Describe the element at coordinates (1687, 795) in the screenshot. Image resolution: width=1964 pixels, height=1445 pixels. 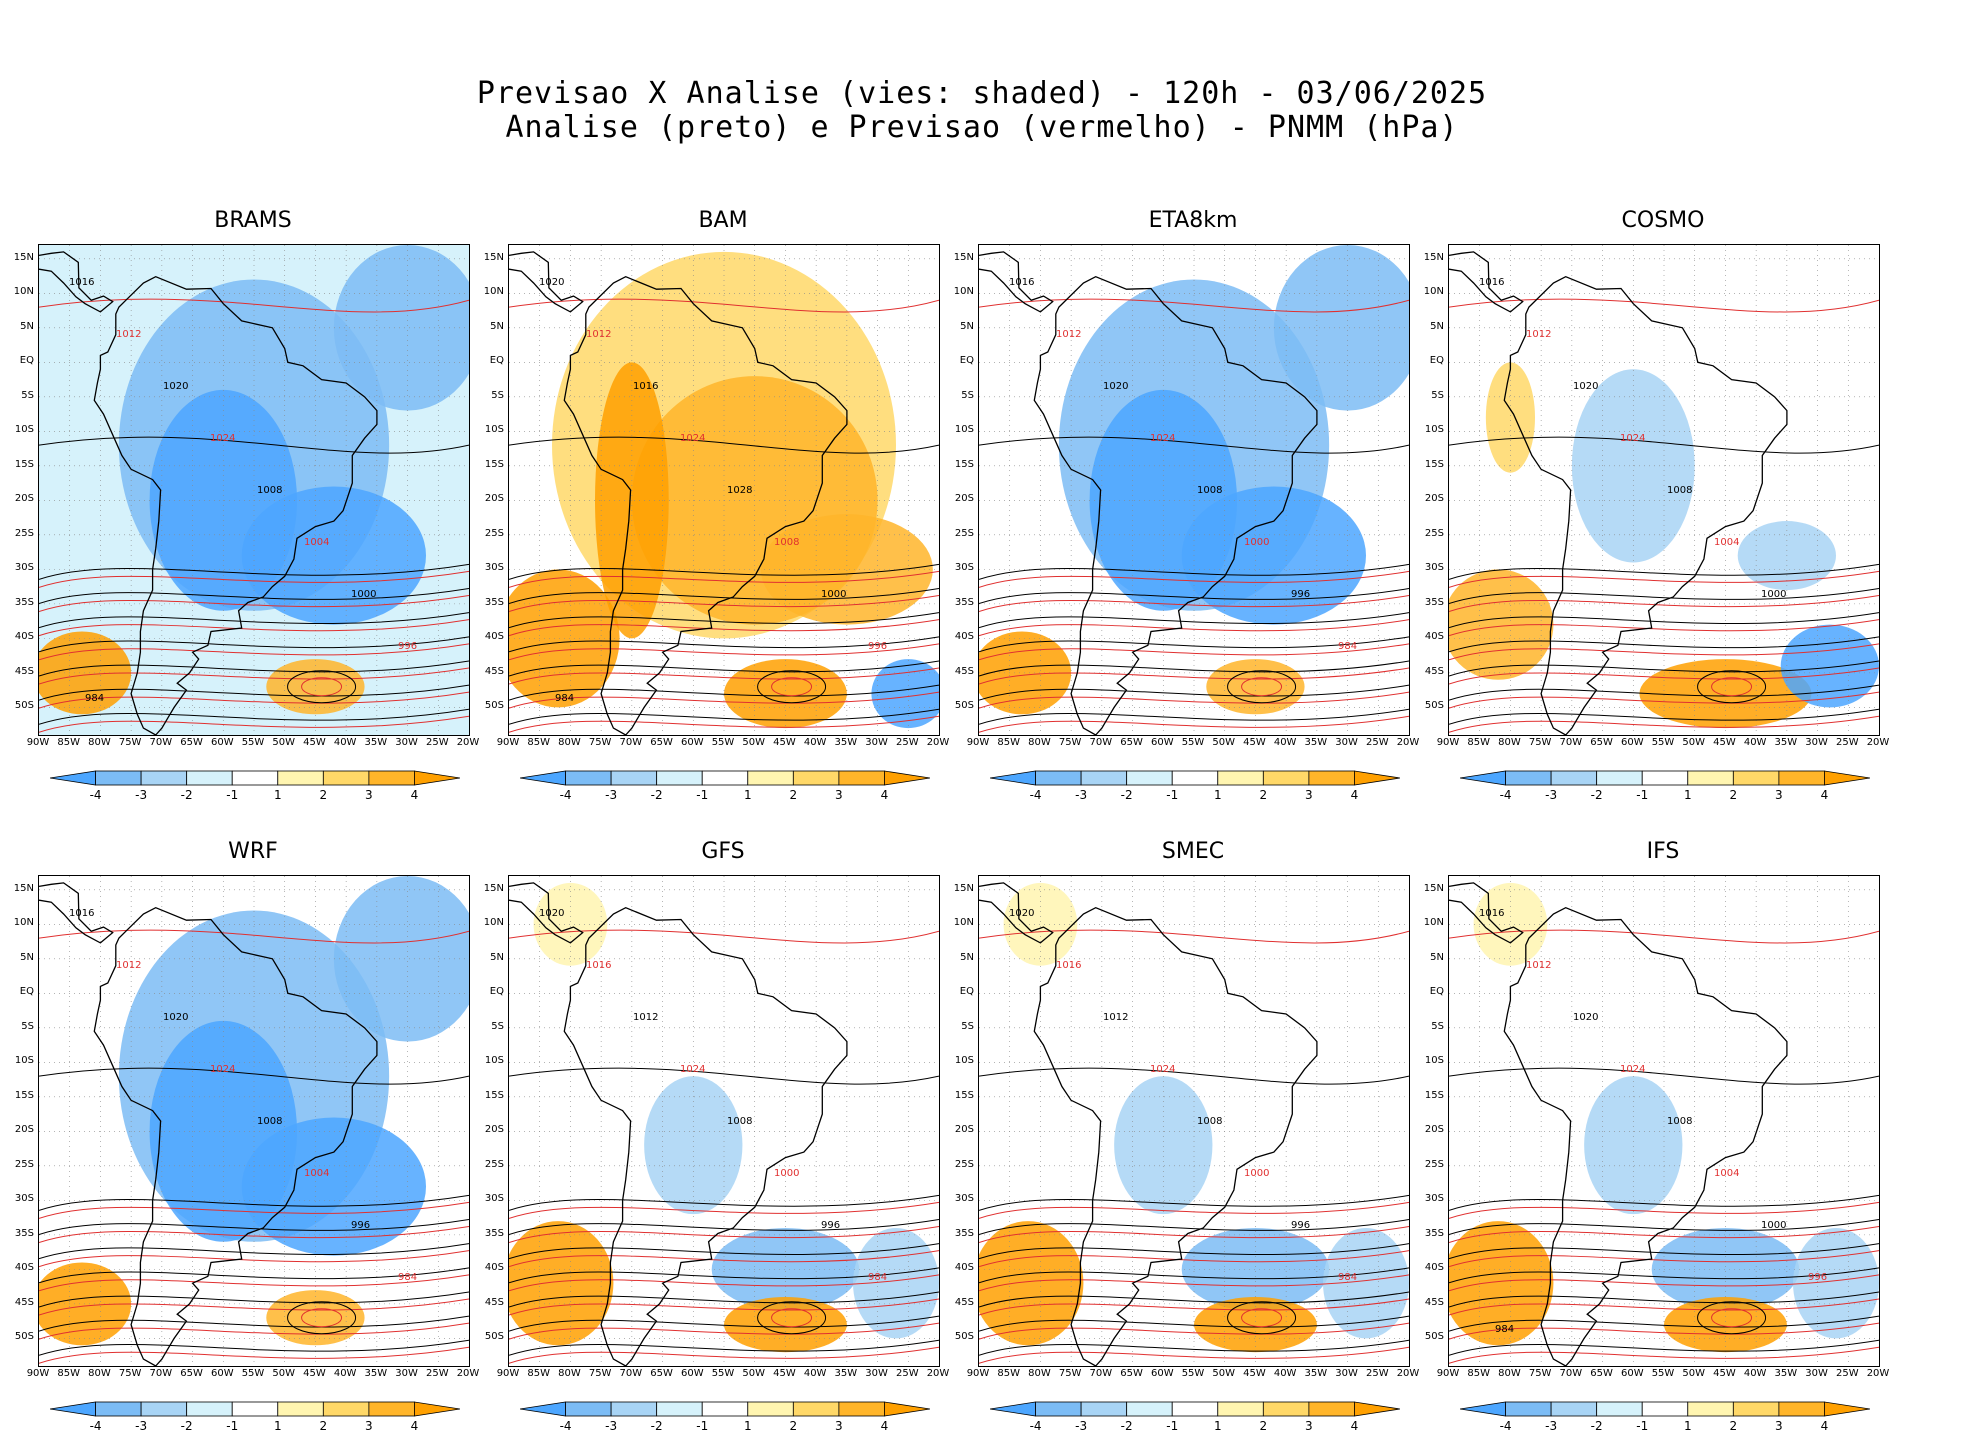
I see `colorbar-label: 1` at that location.